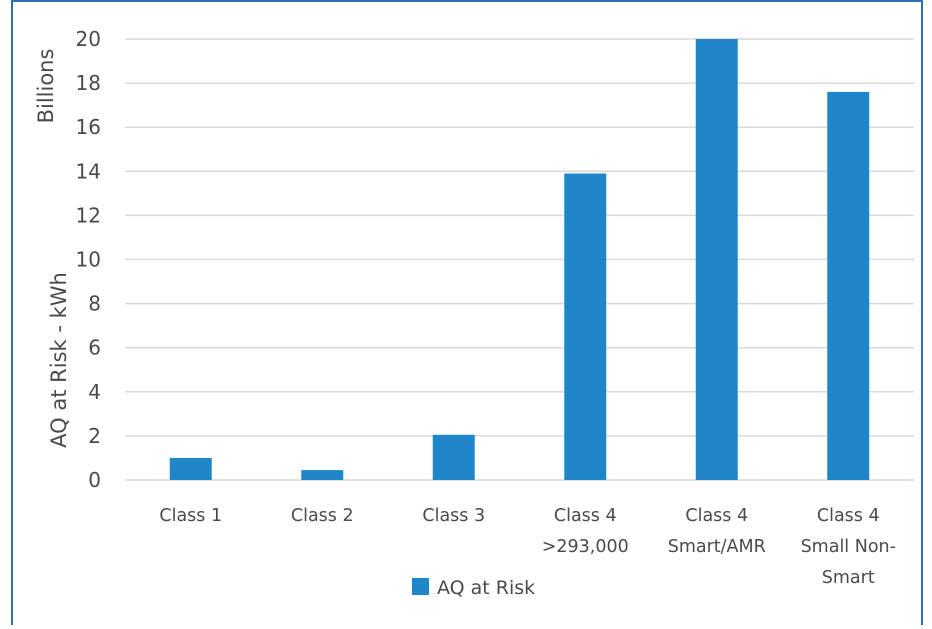  I want to click on y-tick-label: 10, so click(88, 260).